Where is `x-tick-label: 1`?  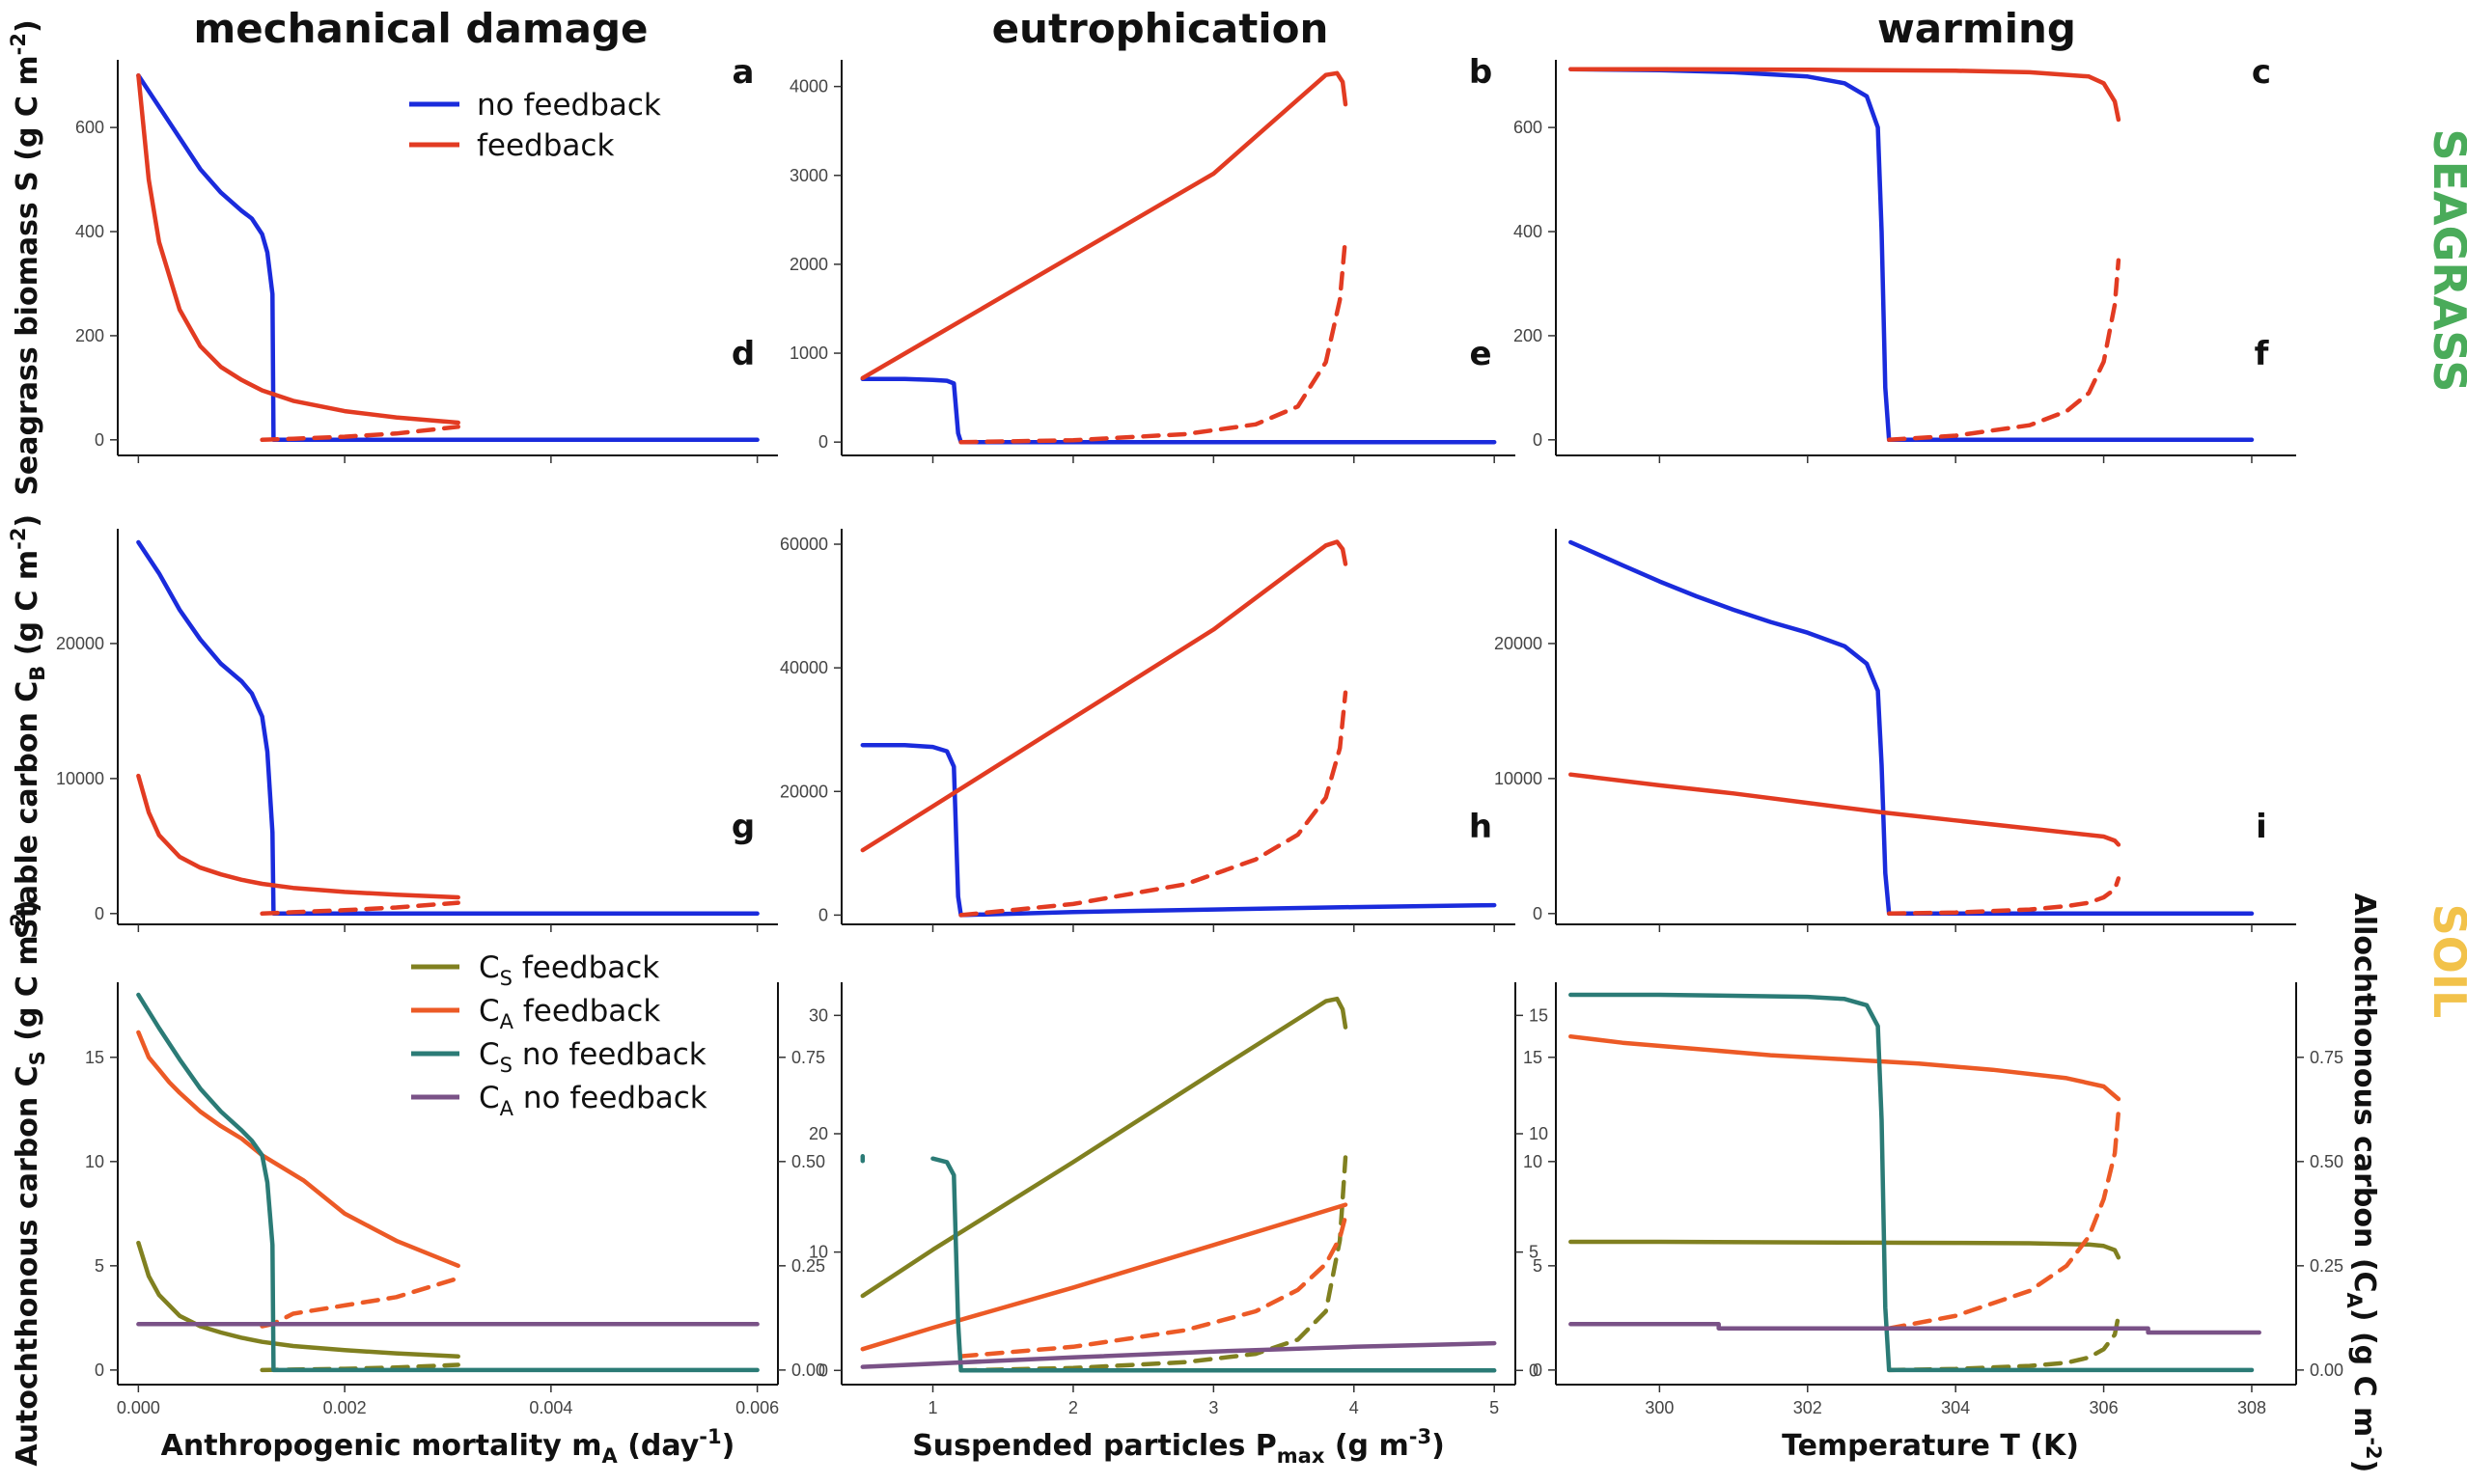 x-tick-label: 1 is located at coordinates (933, 1407).